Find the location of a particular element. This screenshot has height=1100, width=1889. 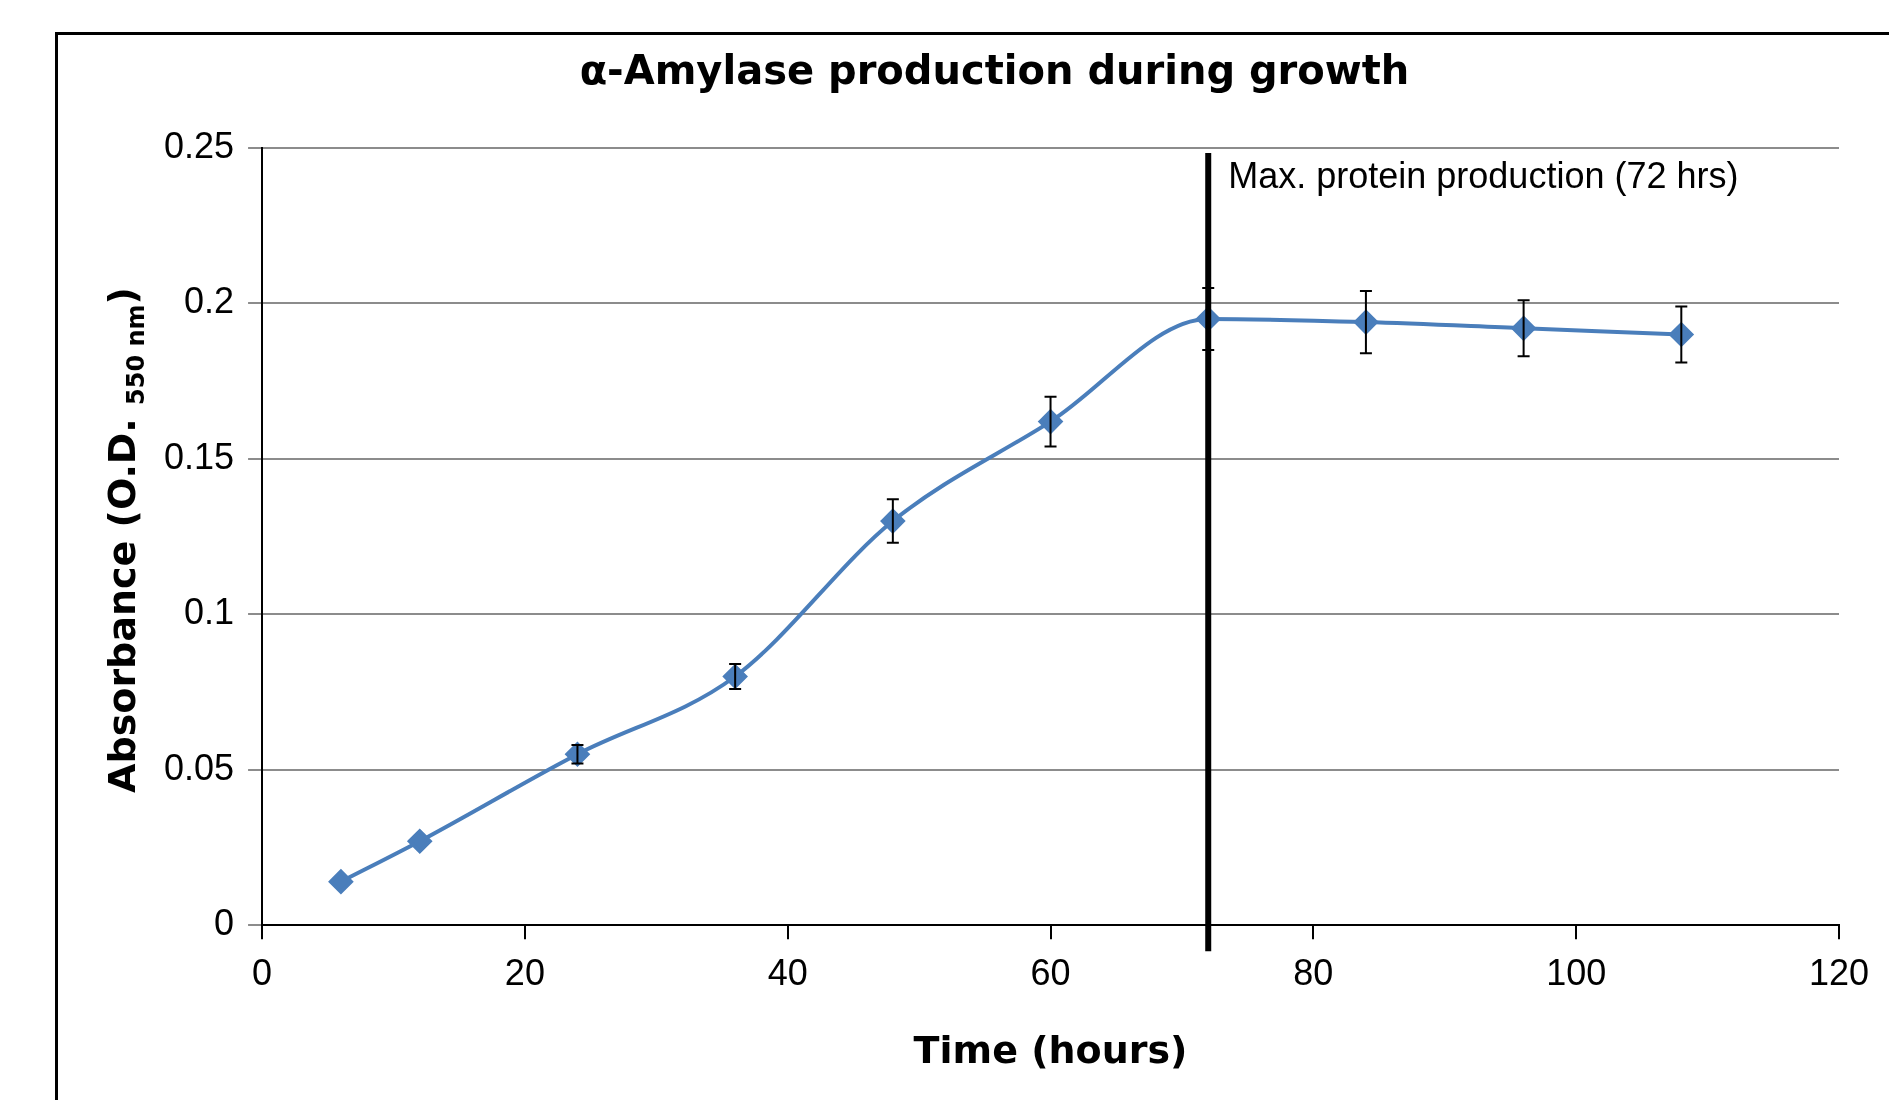

x-tick-label: 20 is located at coordinates (524, 972).